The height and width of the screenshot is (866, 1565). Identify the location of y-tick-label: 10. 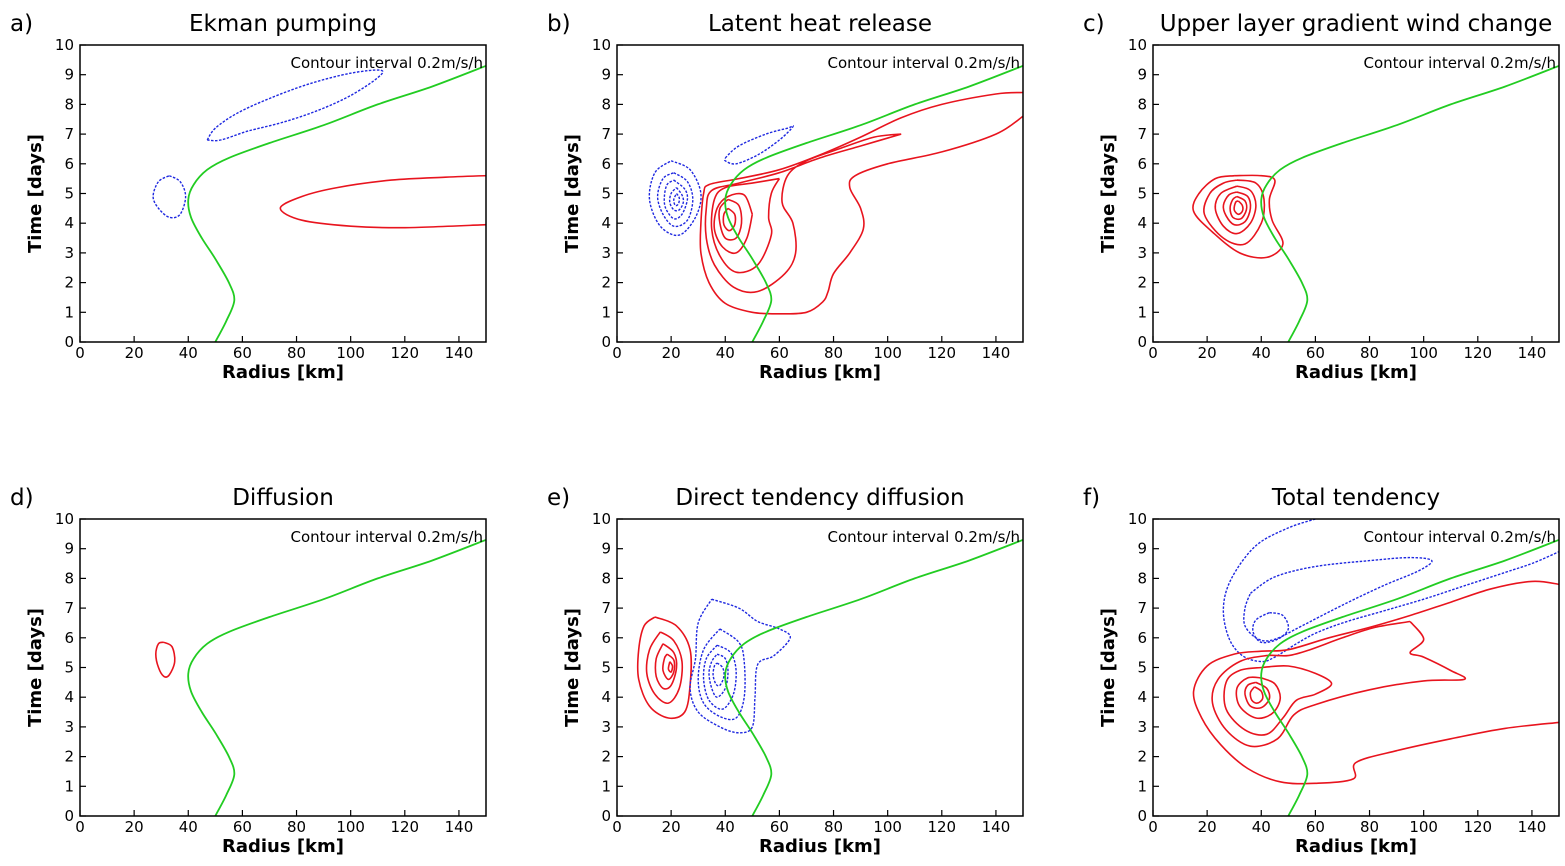
(64, 519).